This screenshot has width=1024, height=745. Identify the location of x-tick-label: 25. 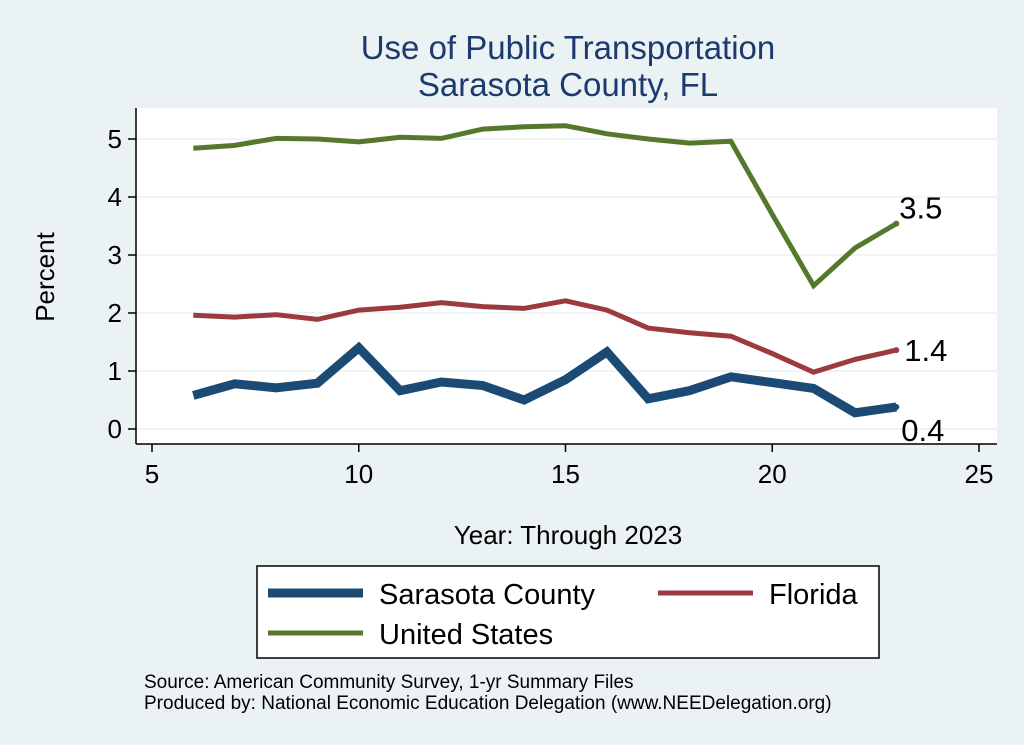
(979, 474).